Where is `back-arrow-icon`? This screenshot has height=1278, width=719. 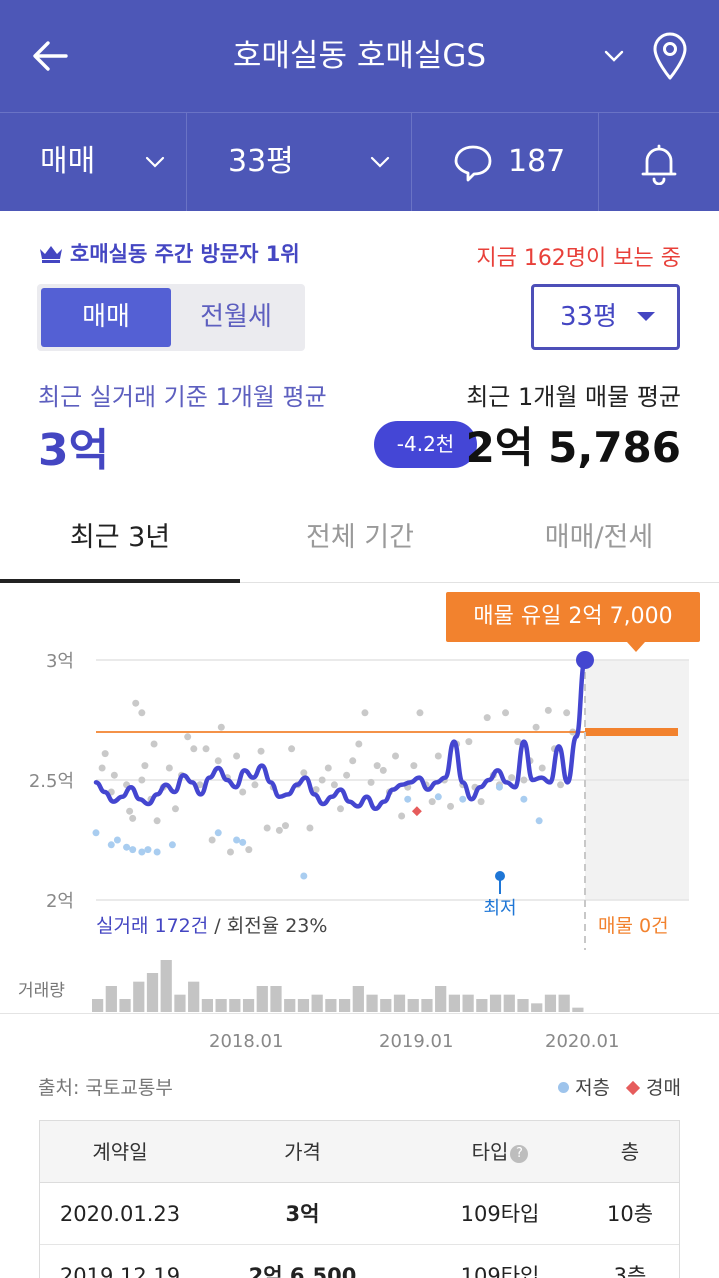 back-arrow-icon is located at coordinates (50, 56).